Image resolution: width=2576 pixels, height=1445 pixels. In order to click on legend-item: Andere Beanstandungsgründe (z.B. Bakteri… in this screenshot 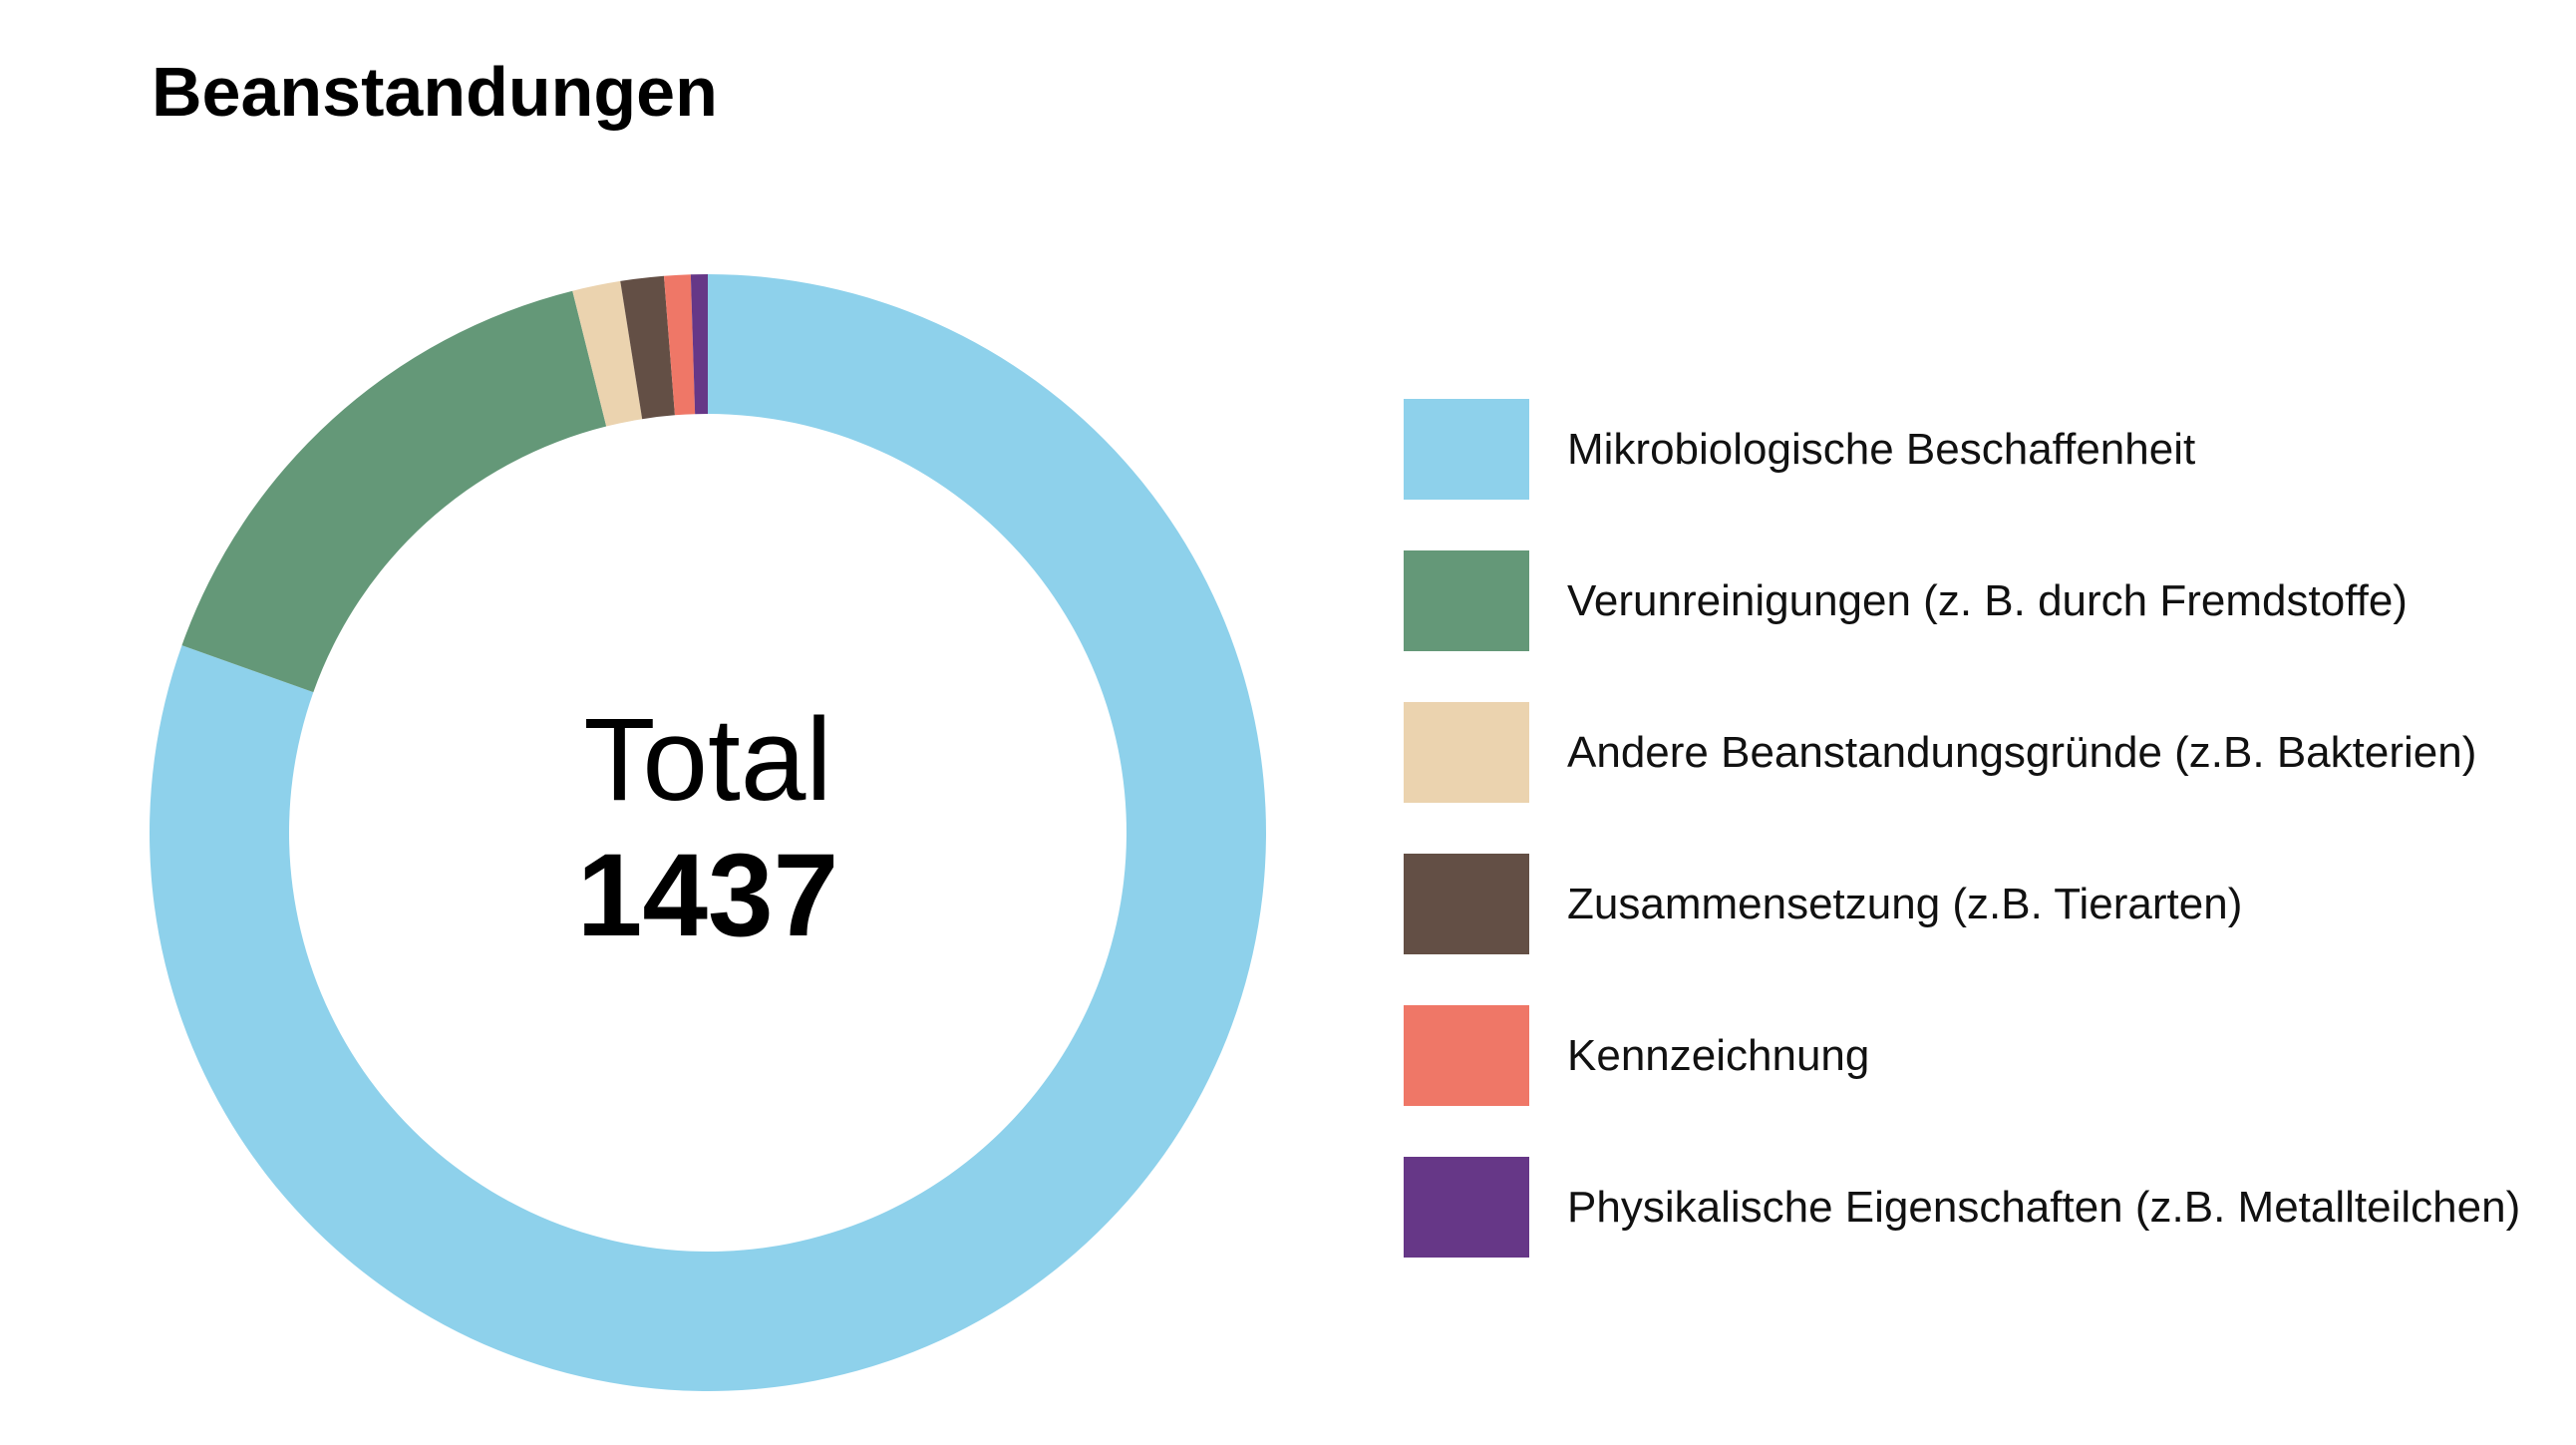, I will do `click(1962, 752)`.